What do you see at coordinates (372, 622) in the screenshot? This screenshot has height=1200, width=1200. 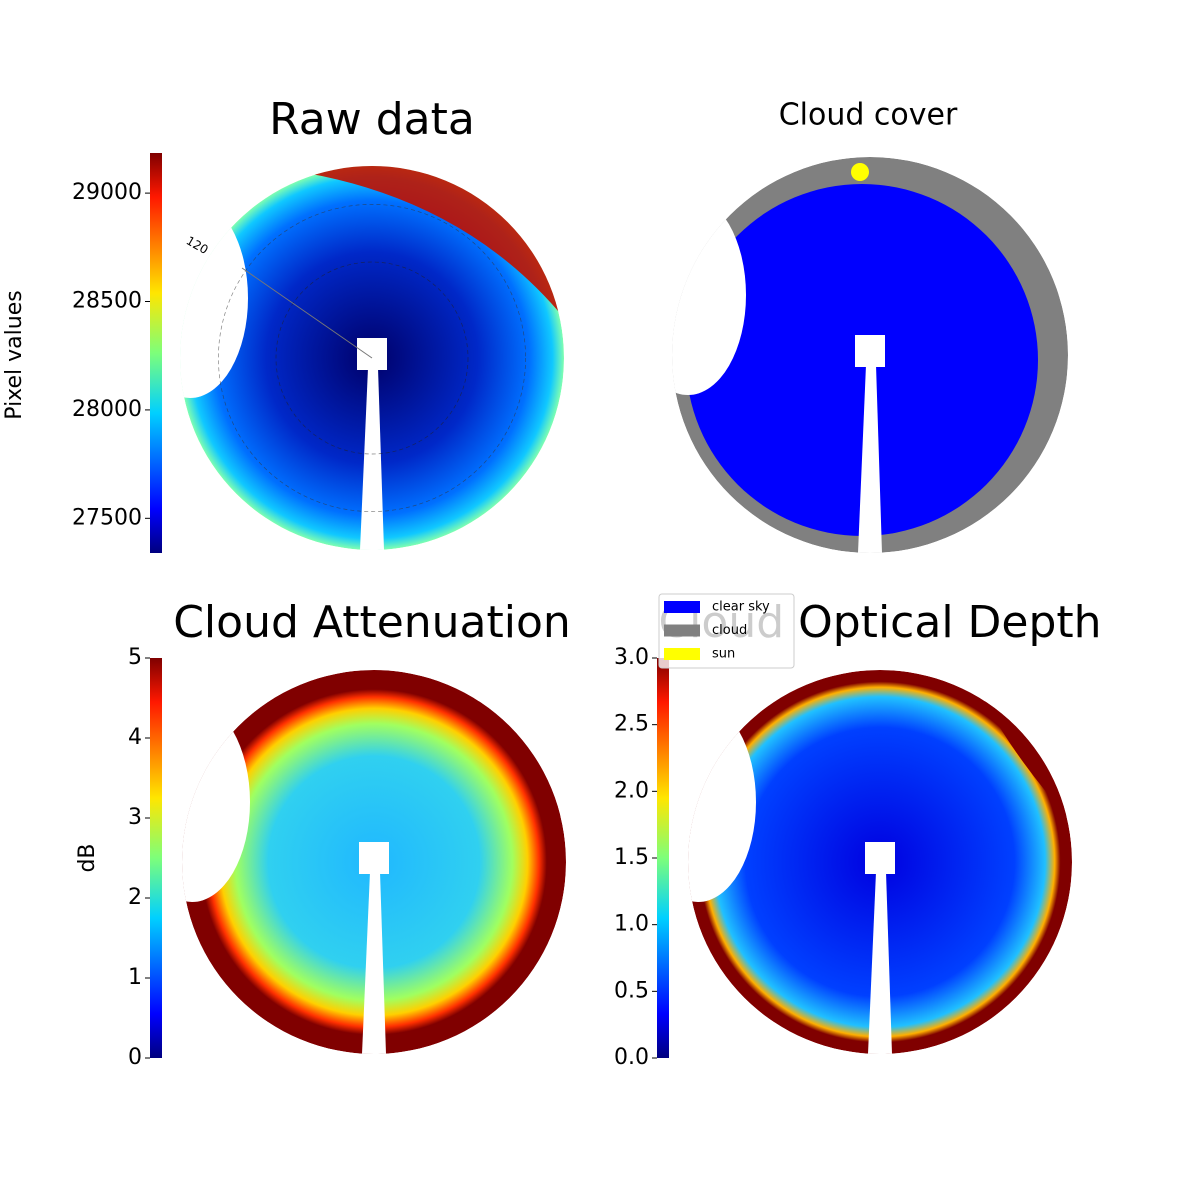 I see `panel-title: Cloud Attenuation` at bounding box center [372, 622].